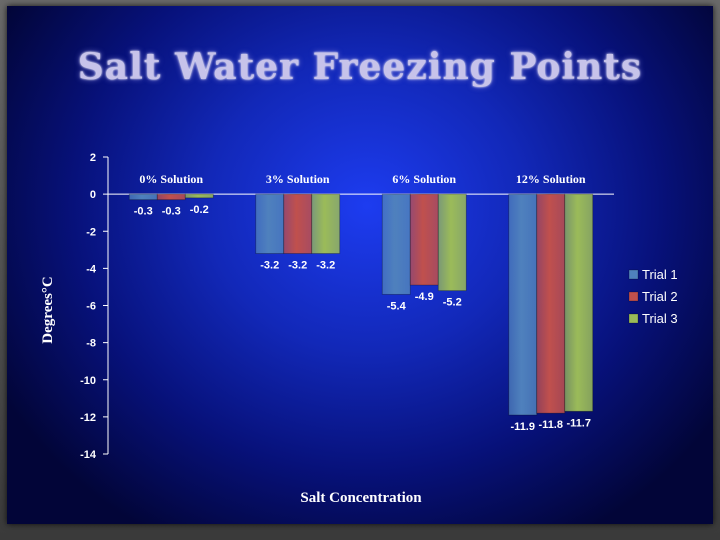 The height and width of the screenshot is (540, 720). Describe the element at coordinates (397, 306) in the screenshot. I see `data-label: -5.4` at that location.